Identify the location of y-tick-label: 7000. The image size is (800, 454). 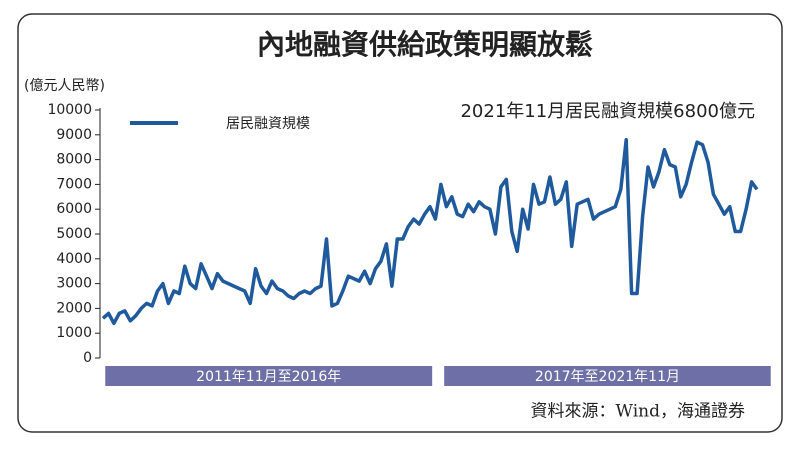
(74, 184).